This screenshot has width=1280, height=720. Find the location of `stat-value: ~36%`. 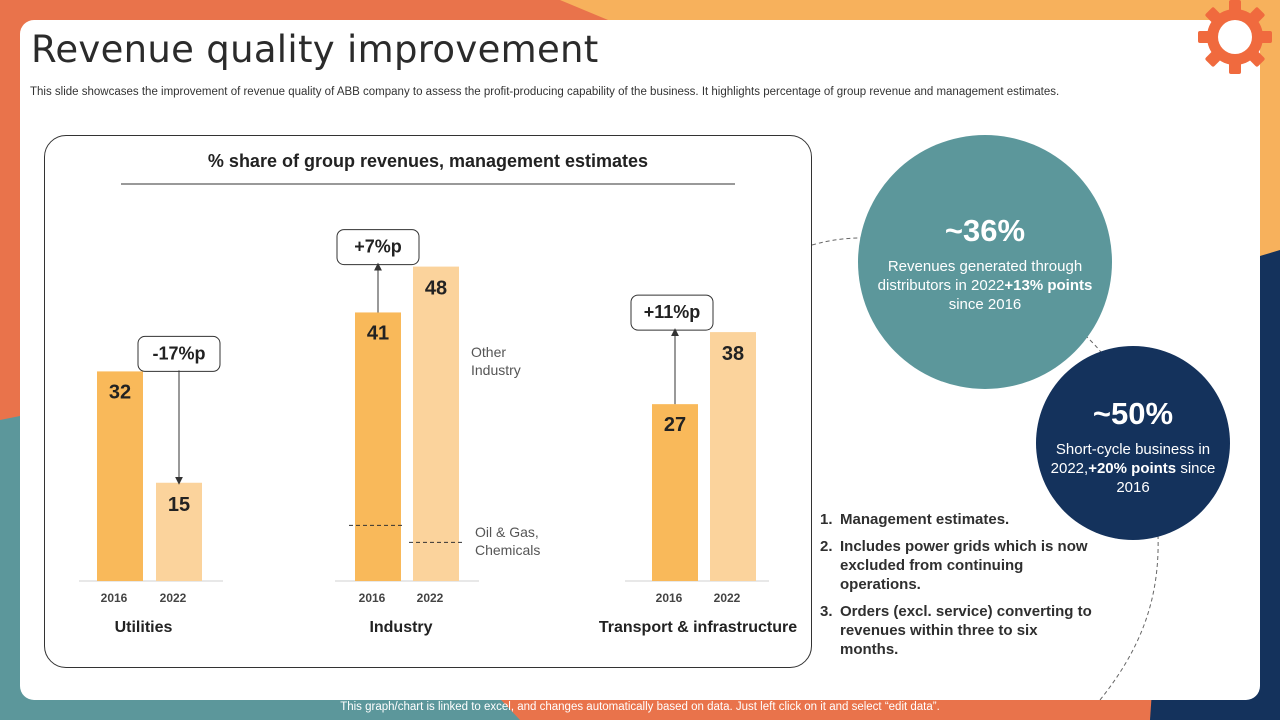

stat-value: ~36% is located at coordinates (985, 230).